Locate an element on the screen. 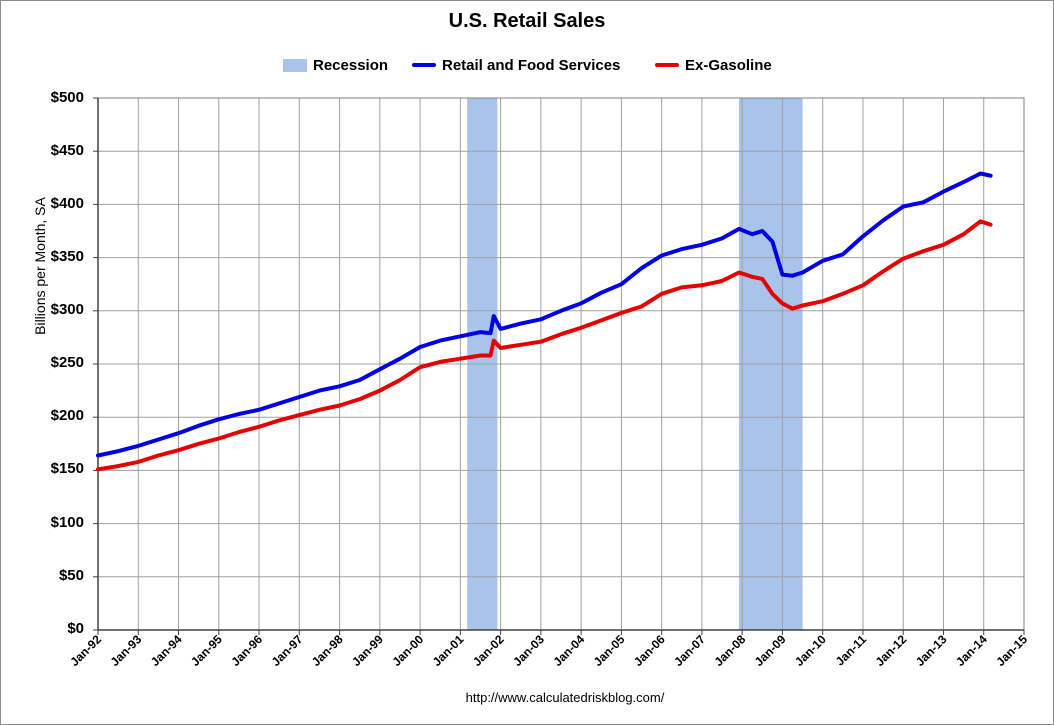 This screenshot has width=1054, height=725. x-tick-label: Jan-99 is located at coordinates (367, 650).